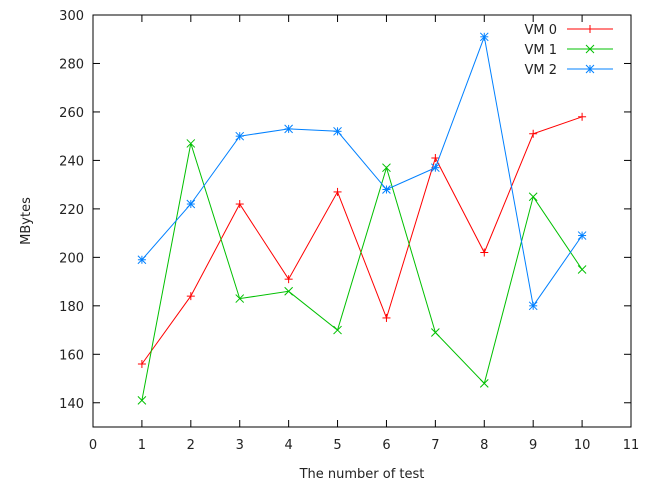  I want to click on x-axis-label: The number of test, so click(362, 474).